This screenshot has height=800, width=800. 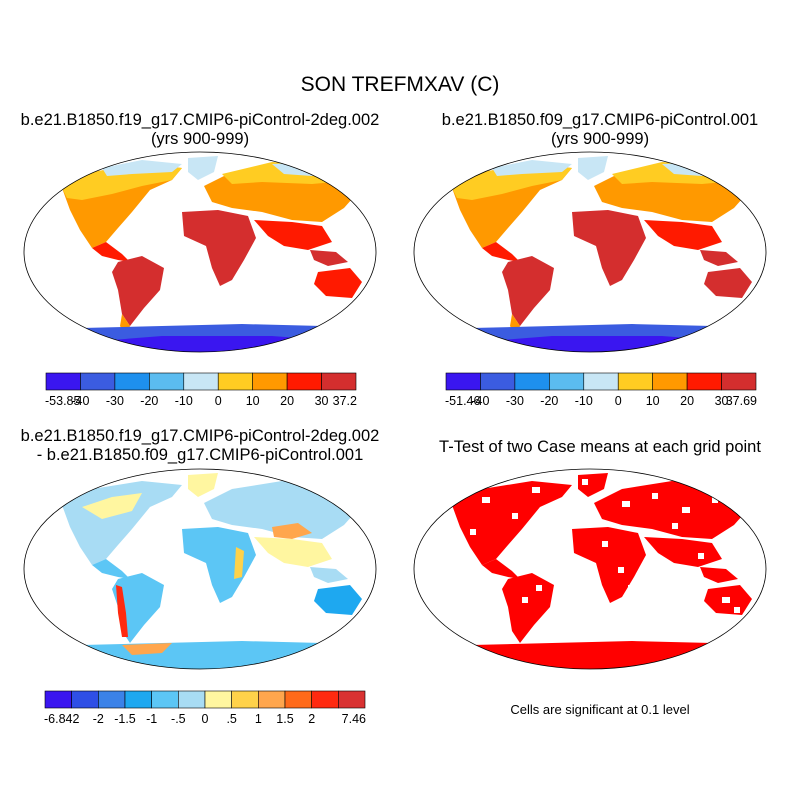 I want to click on colorbar-tick-label: -53.85, so click(x=62, y=401).